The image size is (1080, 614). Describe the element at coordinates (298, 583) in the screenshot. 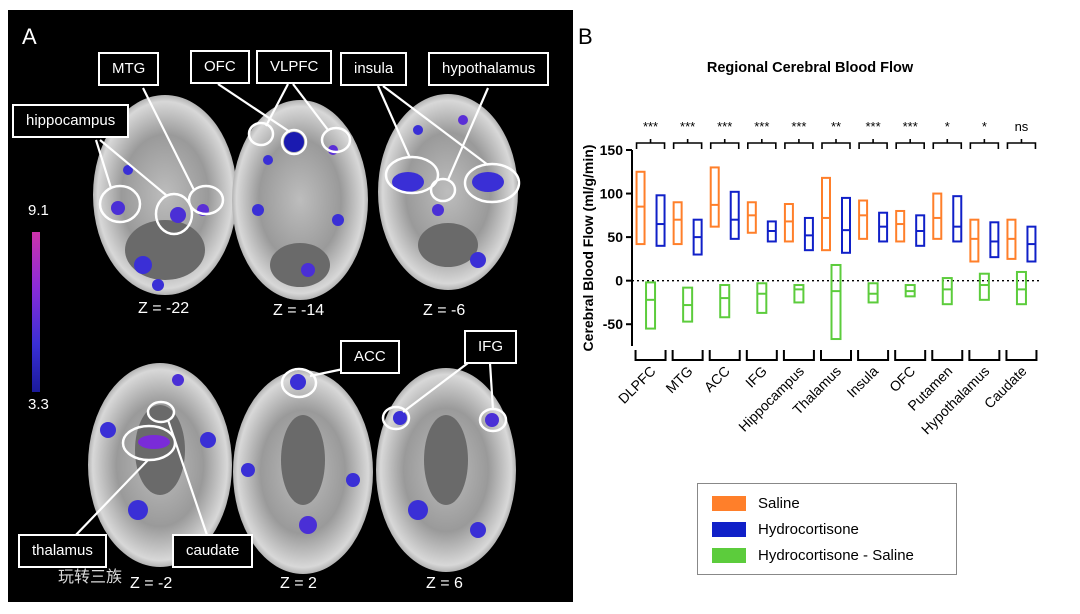

I see `slice-label: Z = 2` at that location.